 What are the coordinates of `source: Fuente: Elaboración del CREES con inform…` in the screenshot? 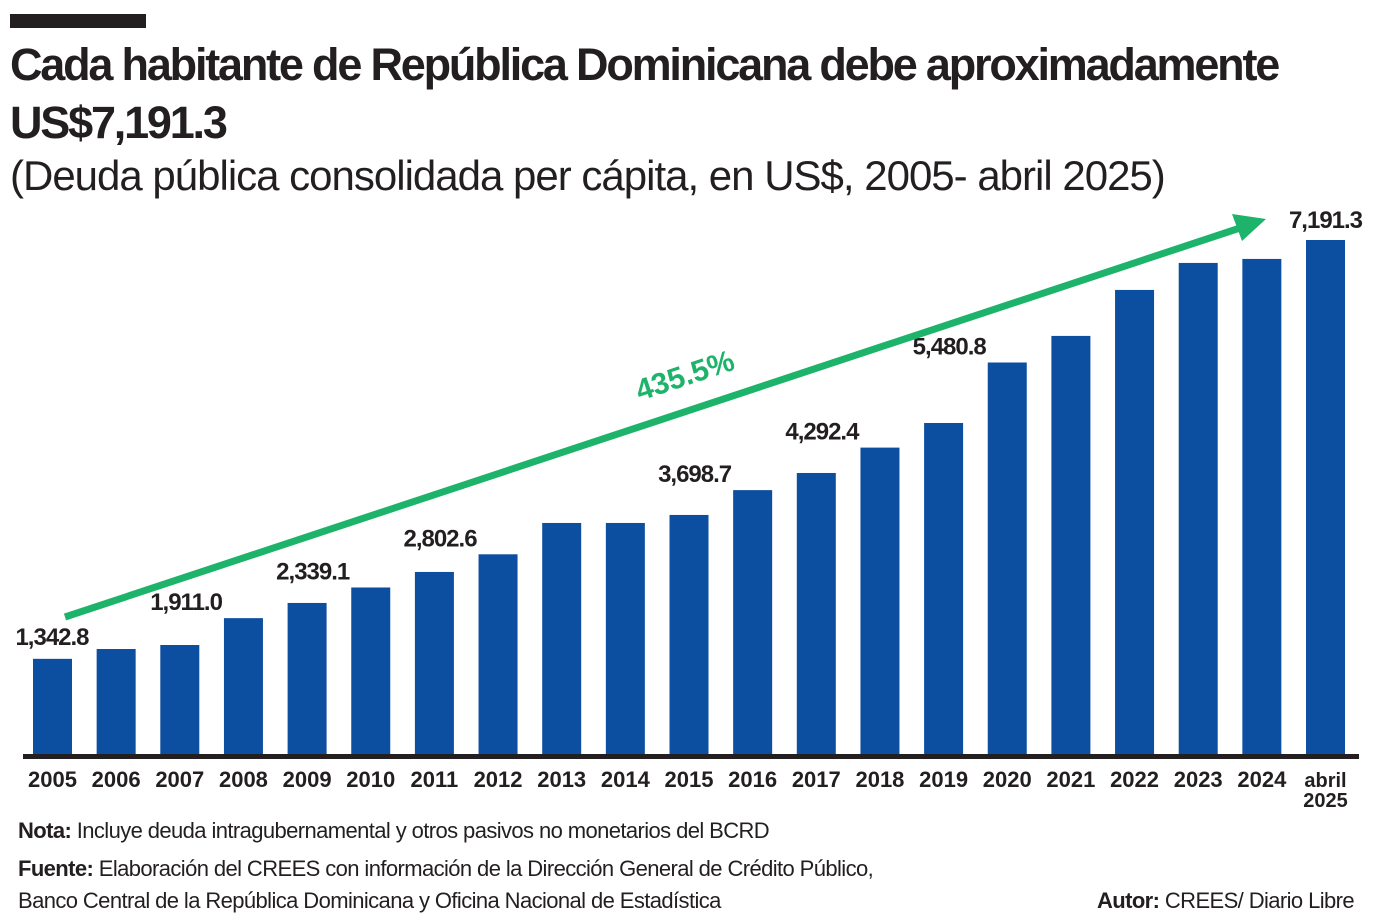 It's located at (446, 869).